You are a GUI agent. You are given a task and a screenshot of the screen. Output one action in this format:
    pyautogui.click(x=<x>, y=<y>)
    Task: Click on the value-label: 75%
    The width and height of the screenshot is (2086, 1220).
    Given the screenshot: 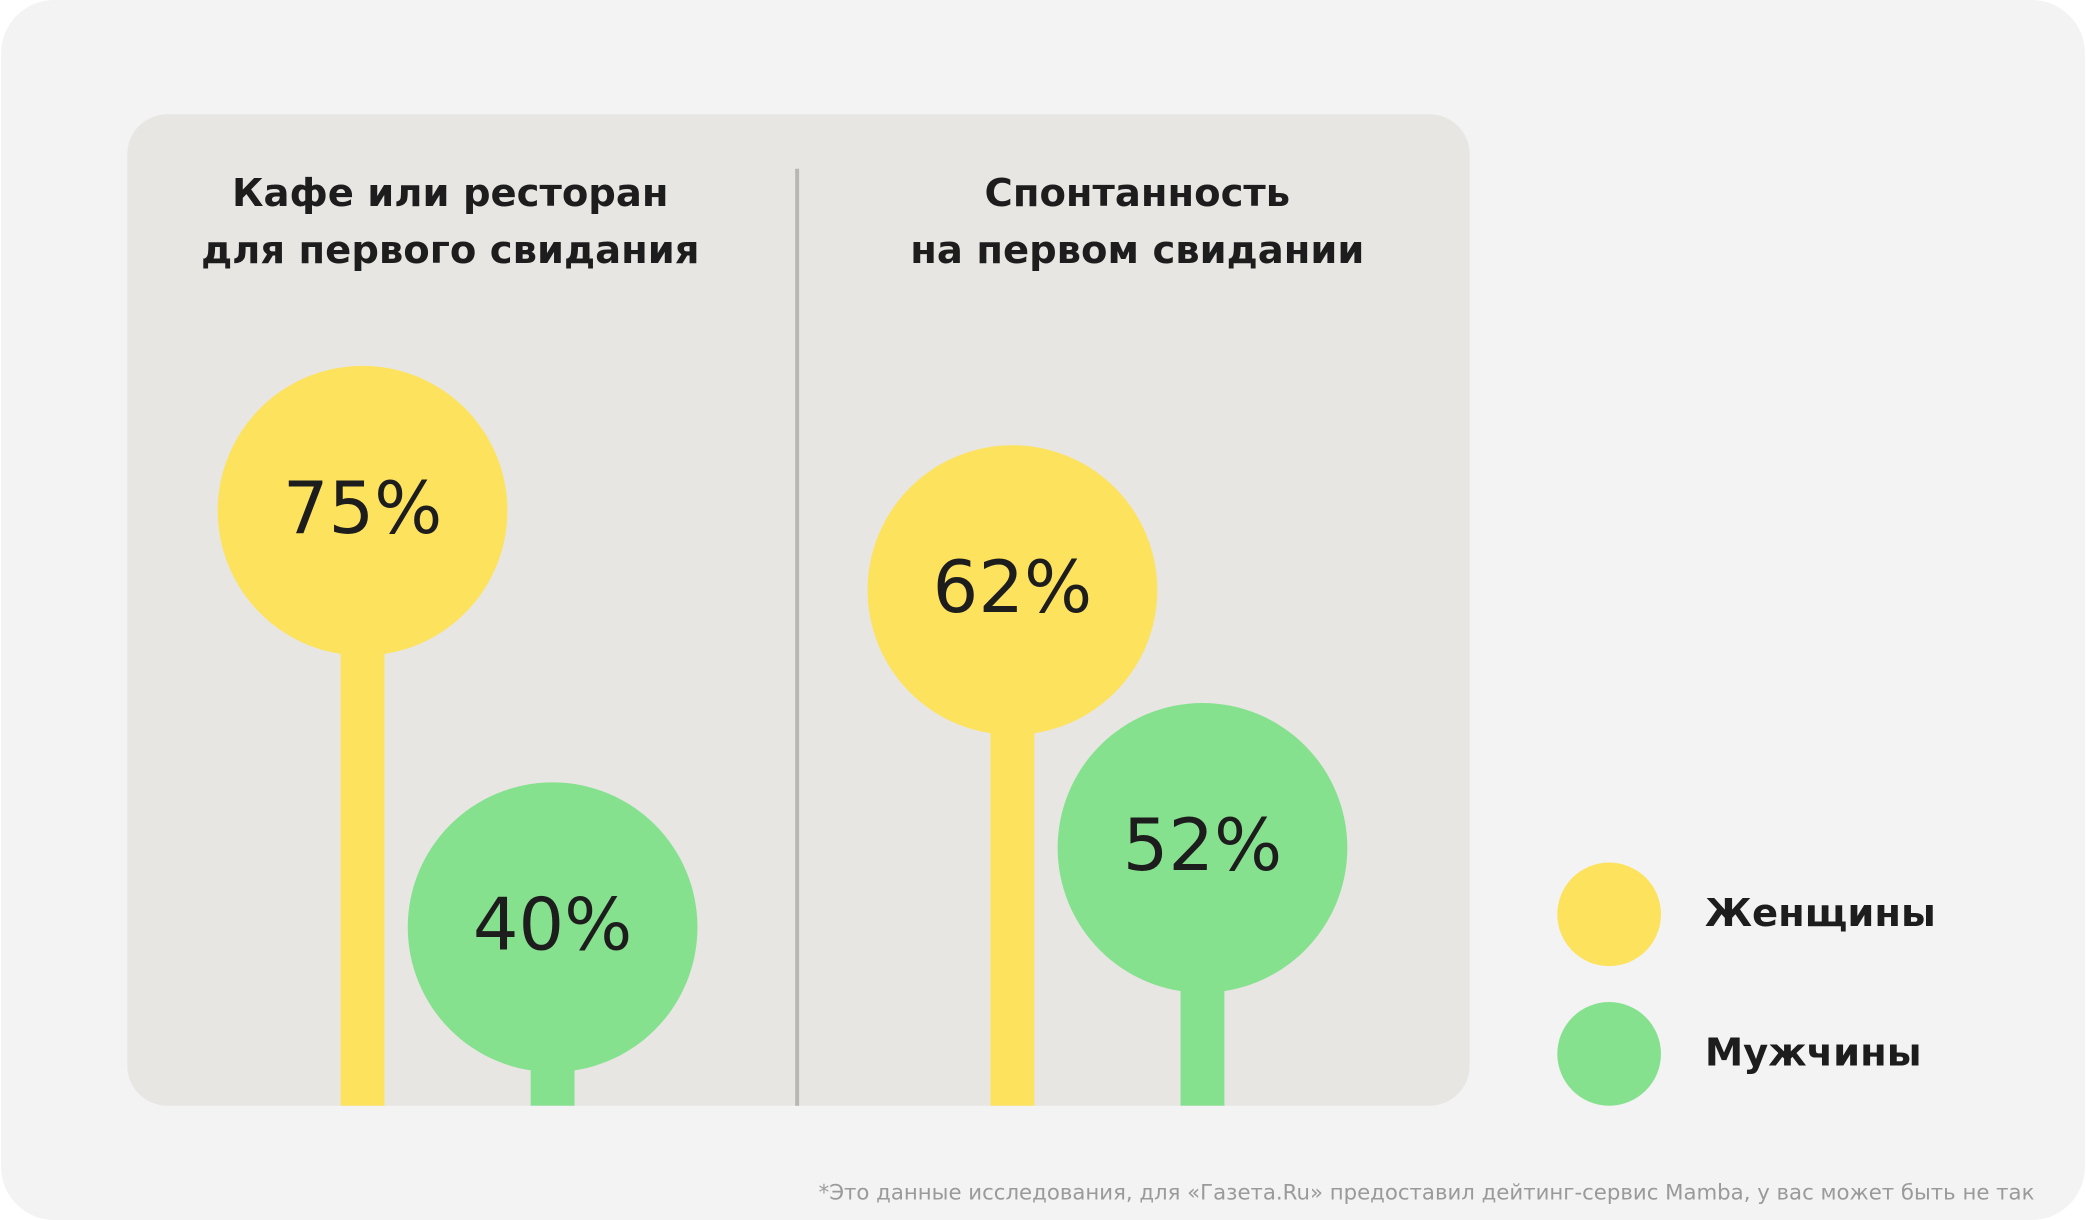 What is the action you would take?
    pyautogui.click(x=362, y=508)
    